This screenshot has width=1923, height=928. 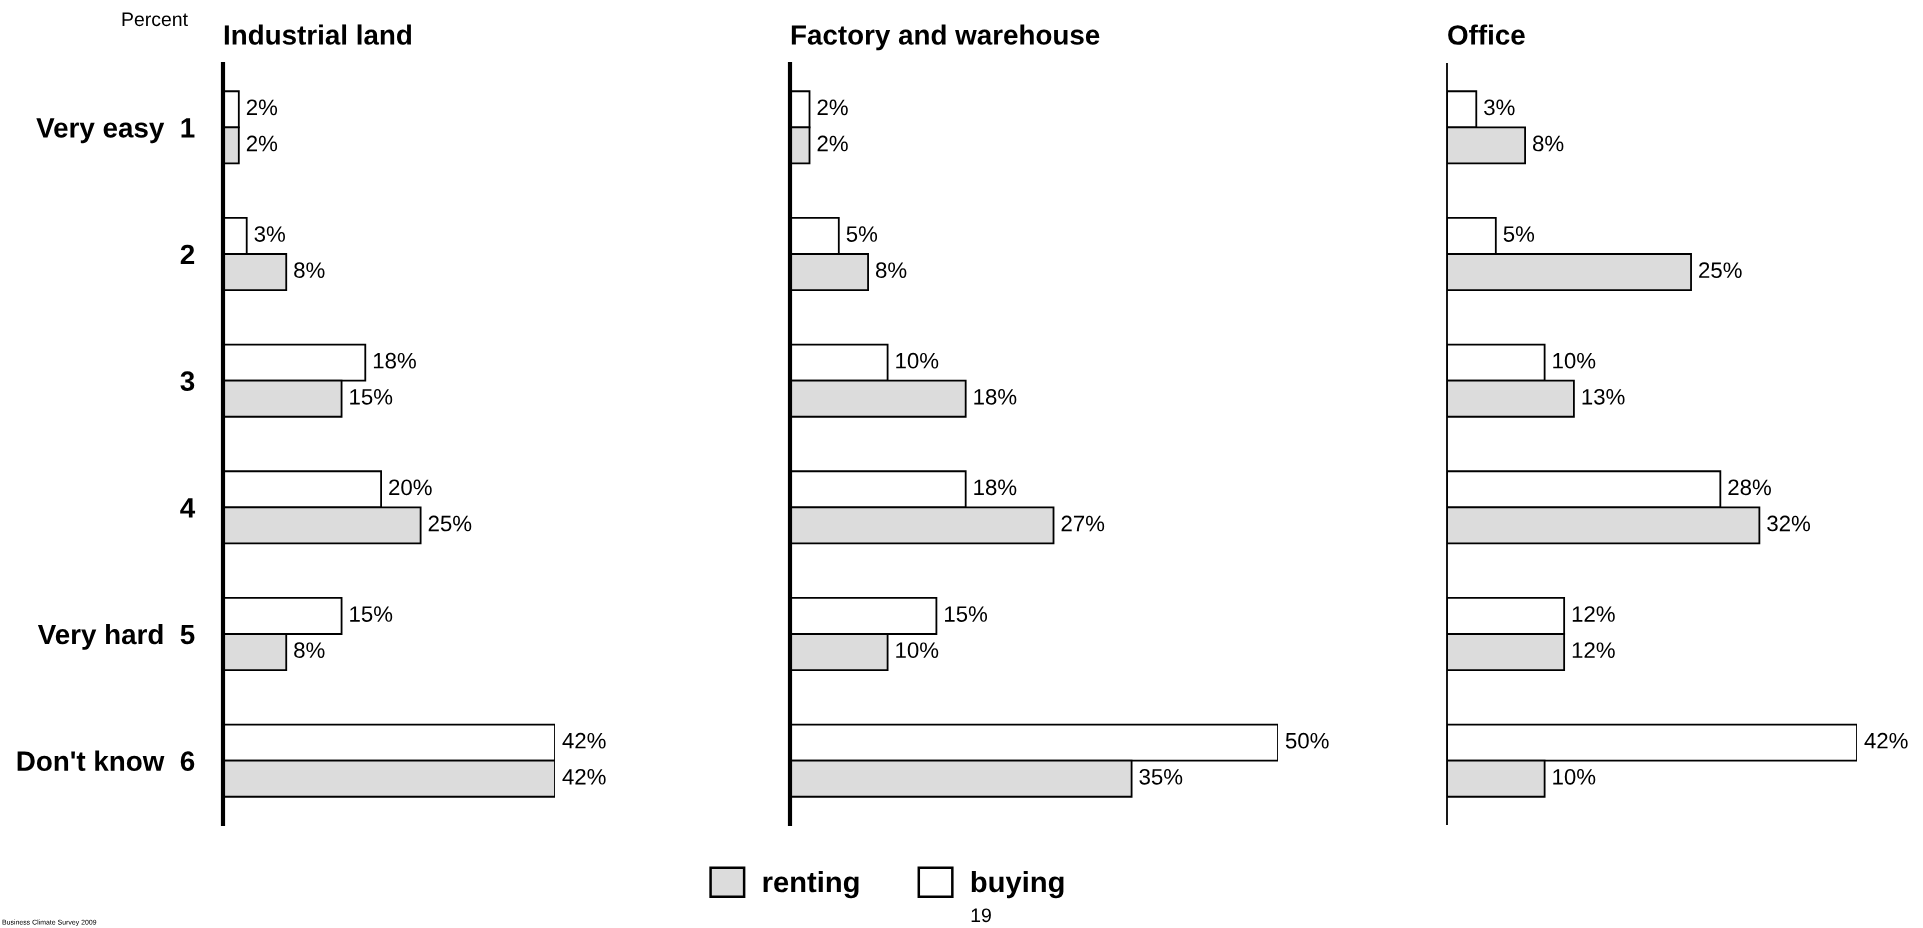 I want to click on chart-title: Office, so click(x=1486, y=34).